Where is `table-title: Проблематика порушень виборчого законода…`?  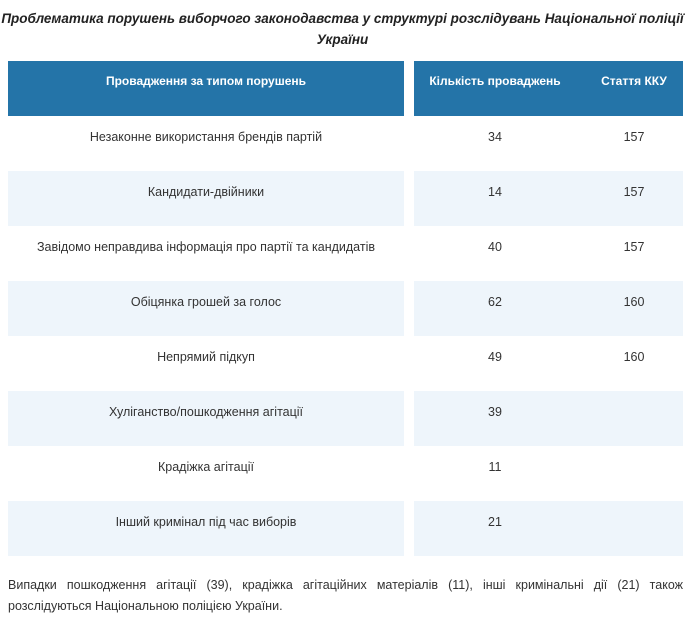 table-title: Проблематика порушень виборчого законода… is located at coordinates (342, 29).